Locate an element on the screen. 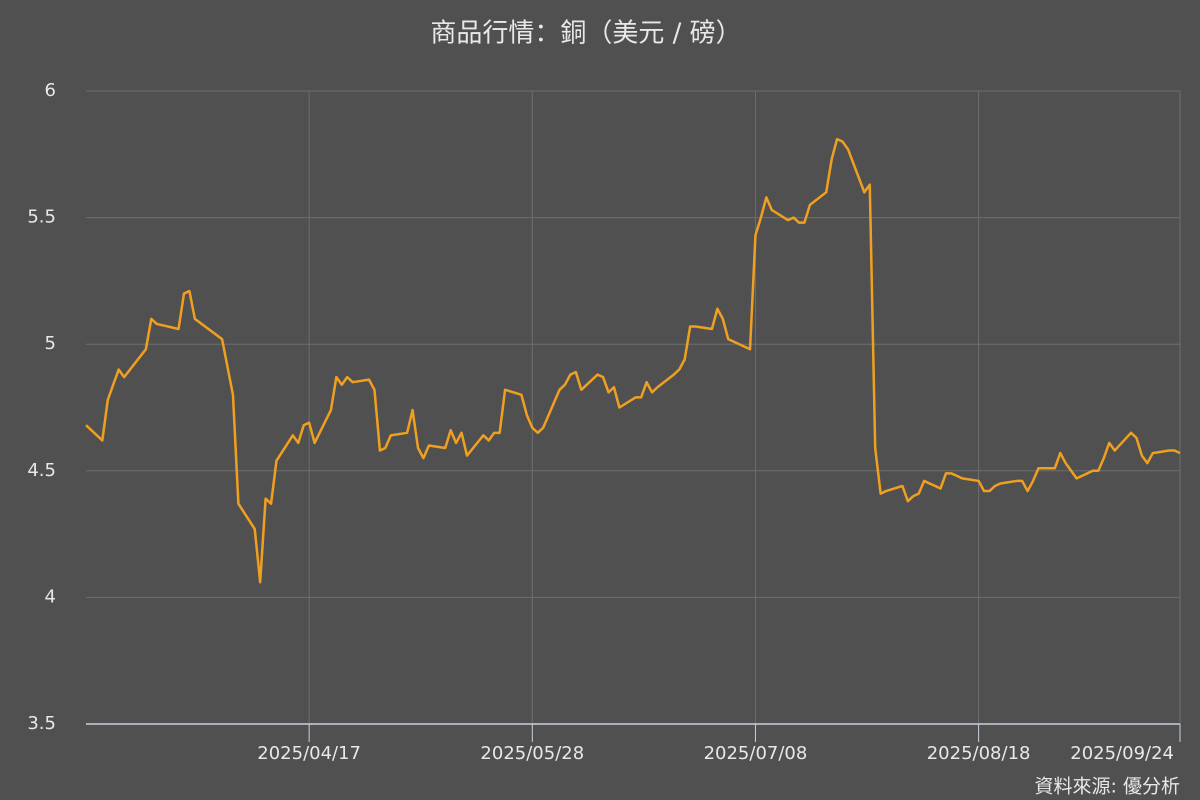 This screenshot has height=800, width=1200. x-tick-label: 2025/05/28 is located at coordinates (532, 753).